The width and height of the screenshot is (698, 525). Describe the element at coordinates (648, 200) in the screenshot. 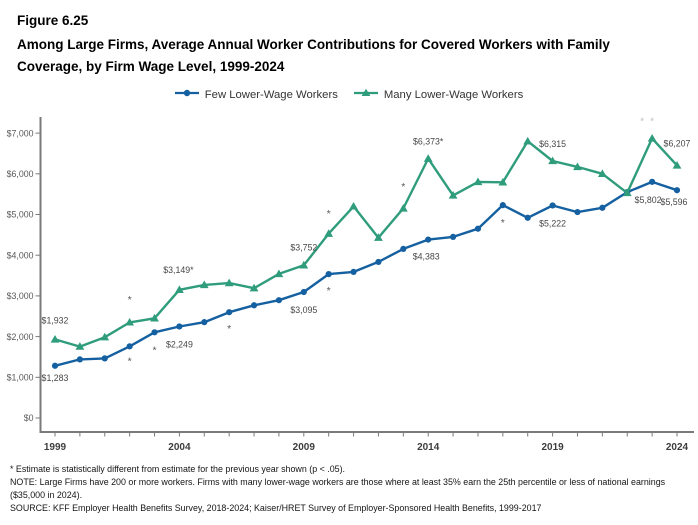

I see `point-value-label: $5,802` at that location.